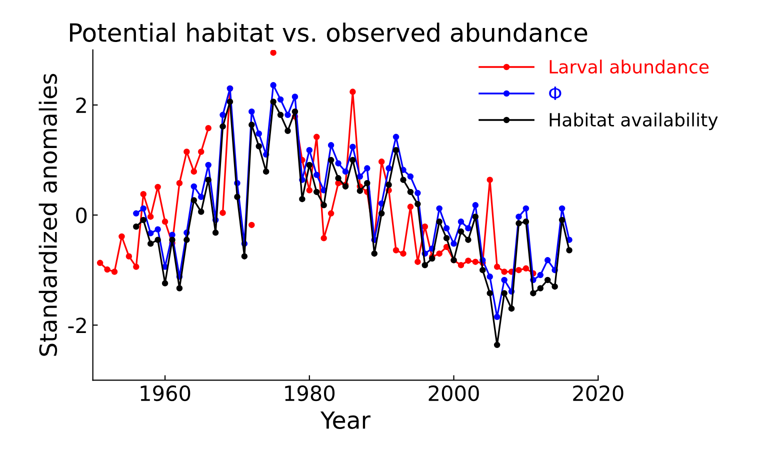  What do you see at coordinates (81, 216) in the screenshot?
I see `y-tick-label: 0` at bounding box center [81, 216].